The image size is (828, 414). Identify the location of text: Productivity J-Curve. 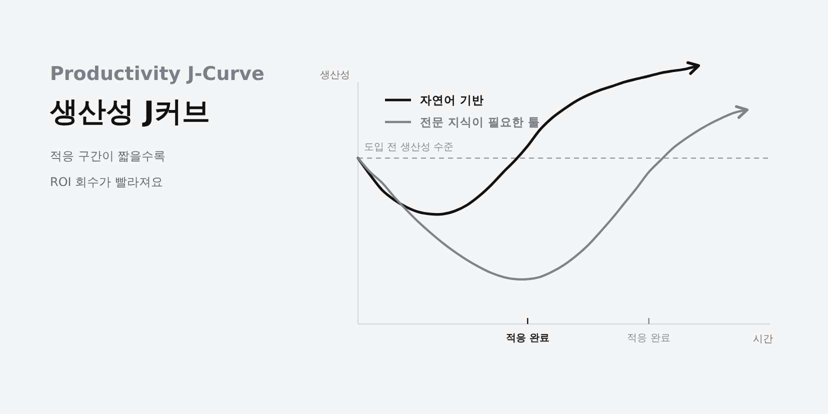
(157, 74).